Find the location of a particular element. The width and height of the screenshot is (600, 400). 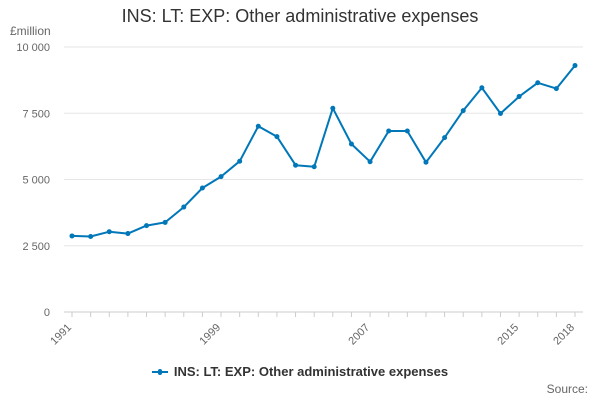

y-tick-label: 5 000 is located at coordinates (36, 181).